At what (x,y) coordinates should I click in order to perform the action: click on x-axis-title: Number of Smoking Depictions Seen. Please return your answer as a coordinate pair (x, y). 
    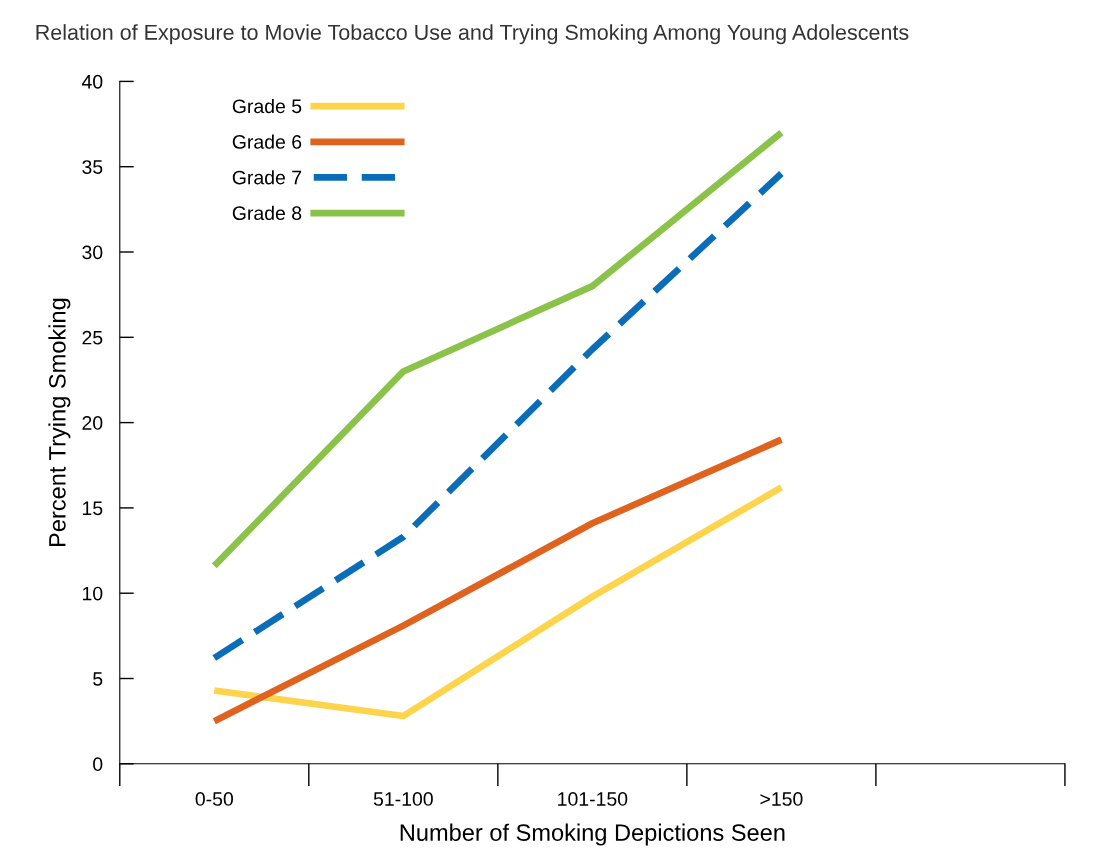
    Looking at the image, I should click on (592, 834).